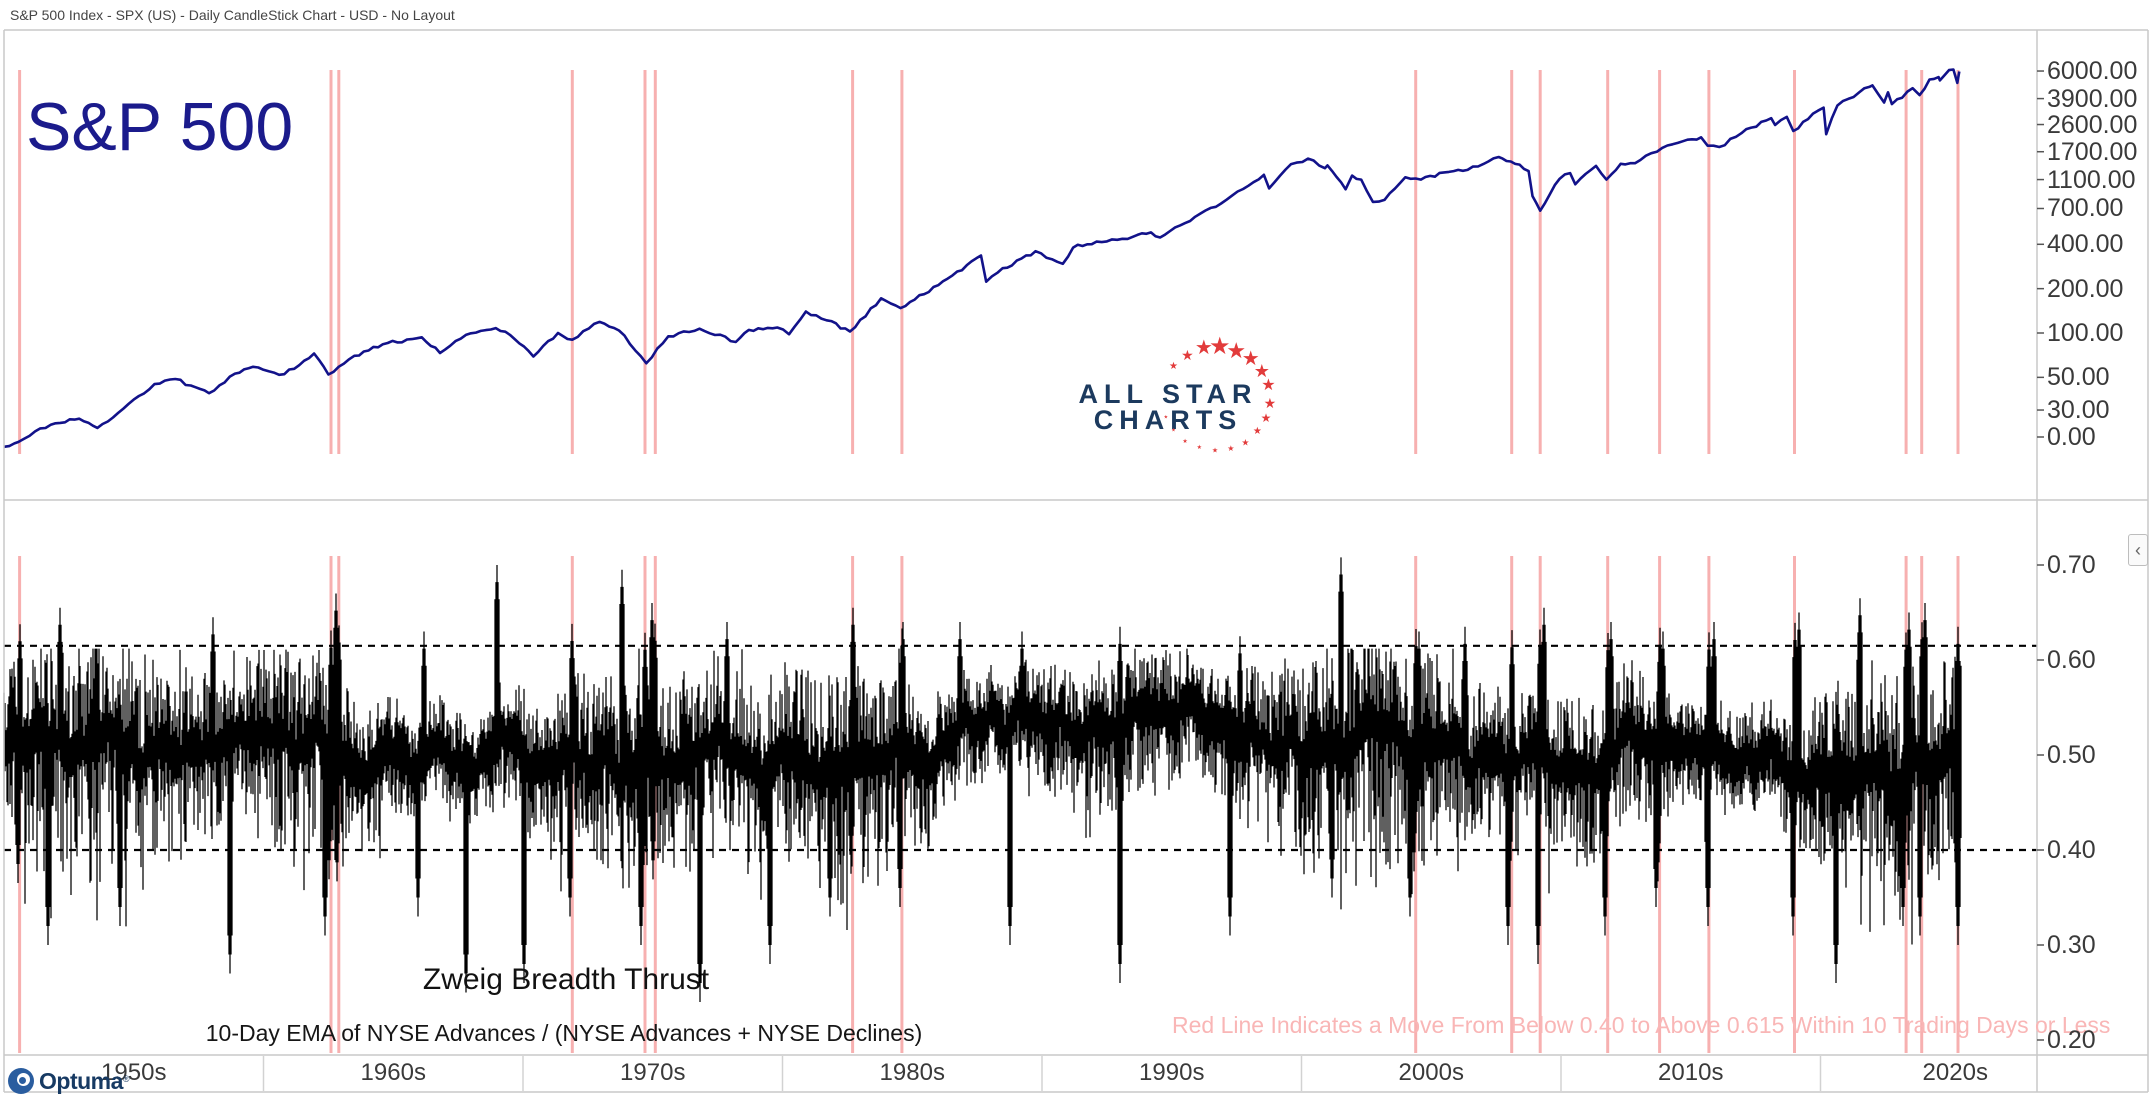  I want to click on optuma-icon, so click(21, 1081).